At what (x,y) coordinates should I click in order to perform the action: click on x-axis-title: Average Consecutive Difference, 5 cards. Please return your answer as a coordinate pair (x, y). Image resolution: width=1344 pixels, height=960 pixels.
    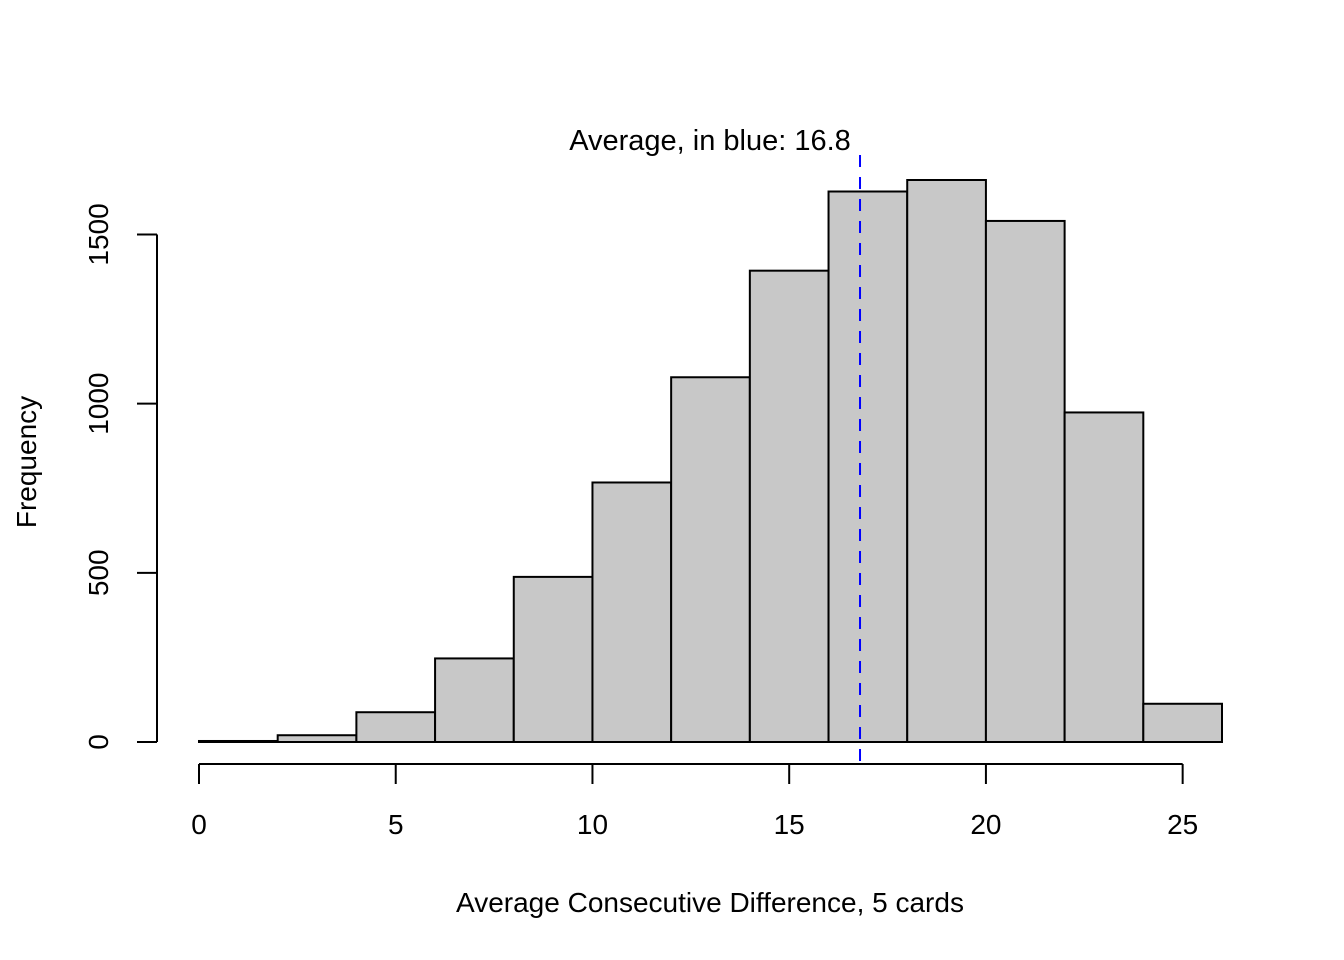
    Looking at the image, I should click on (710, 902).